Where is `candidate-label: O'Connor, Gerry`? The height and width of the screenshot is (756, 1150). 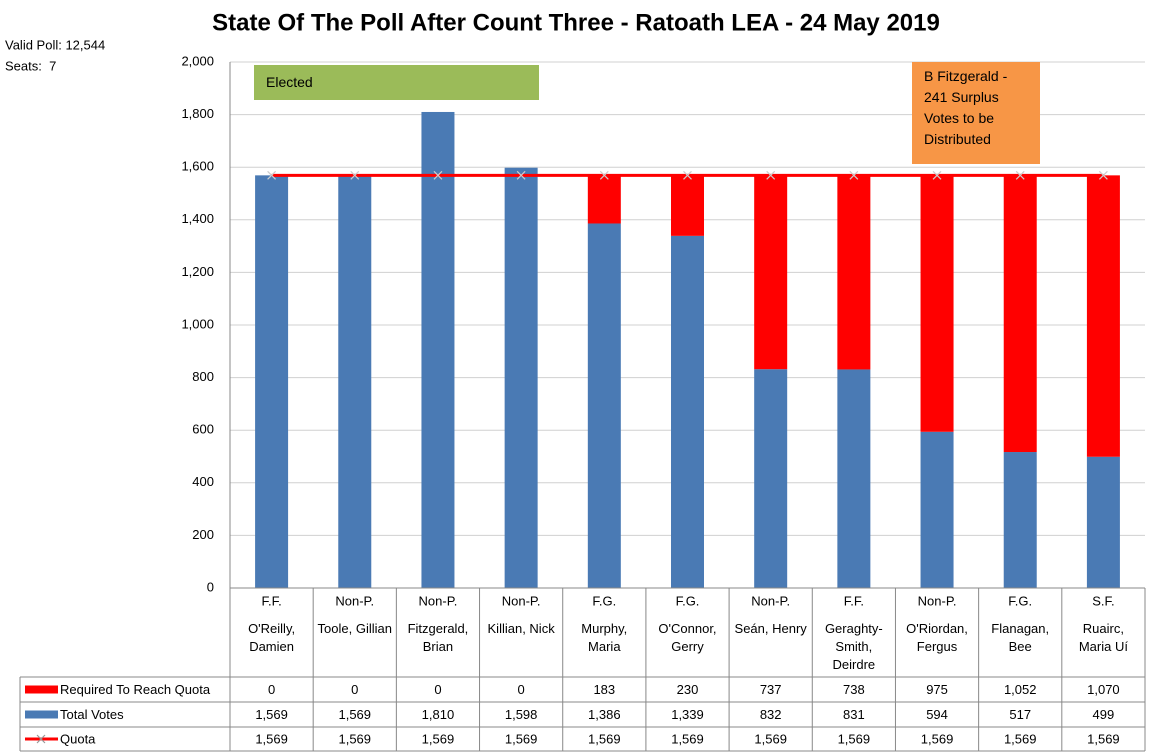 candidate-label: O'Connor, Gerry is located at coordinates (687, 637).